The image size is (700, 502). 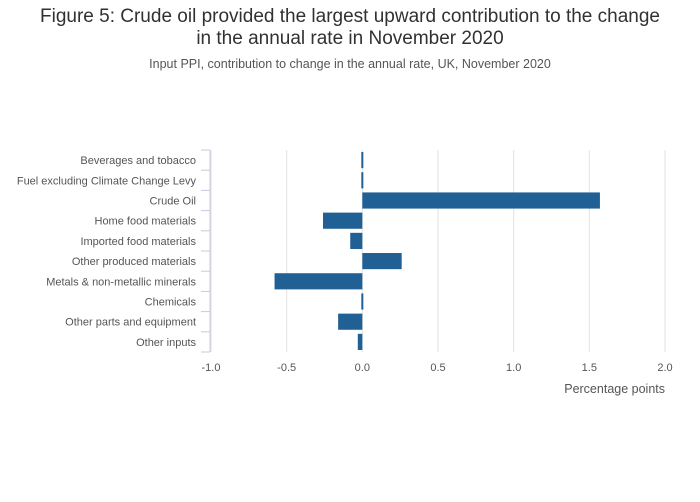 What do you see at coordinates (589, 368) in the screenshot?
I see `x-tick-label: 1.5` at bounding box center [589, 368].